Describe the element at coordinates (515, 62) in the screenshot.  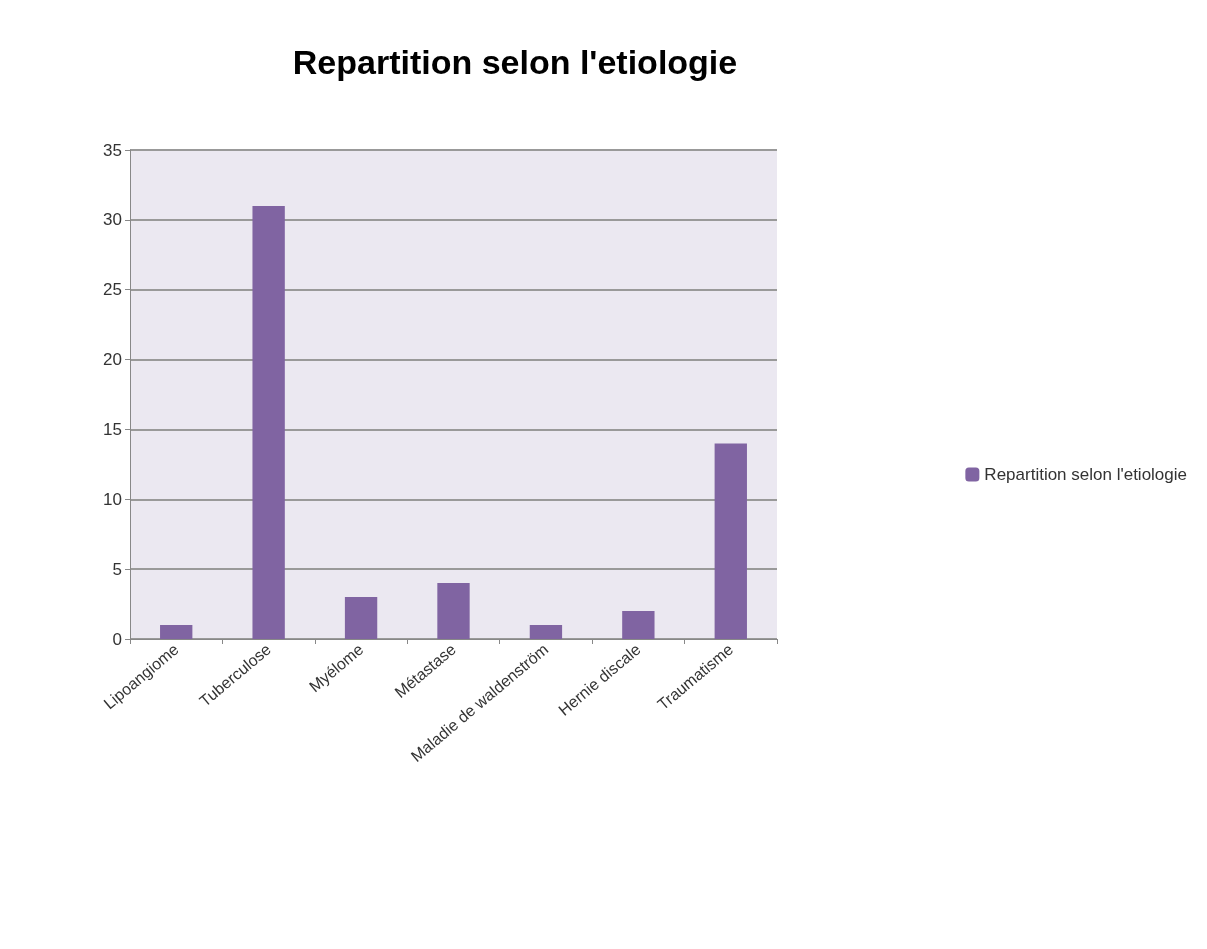
I see `chart-title: Repartition selon l'etiologie` at that location.